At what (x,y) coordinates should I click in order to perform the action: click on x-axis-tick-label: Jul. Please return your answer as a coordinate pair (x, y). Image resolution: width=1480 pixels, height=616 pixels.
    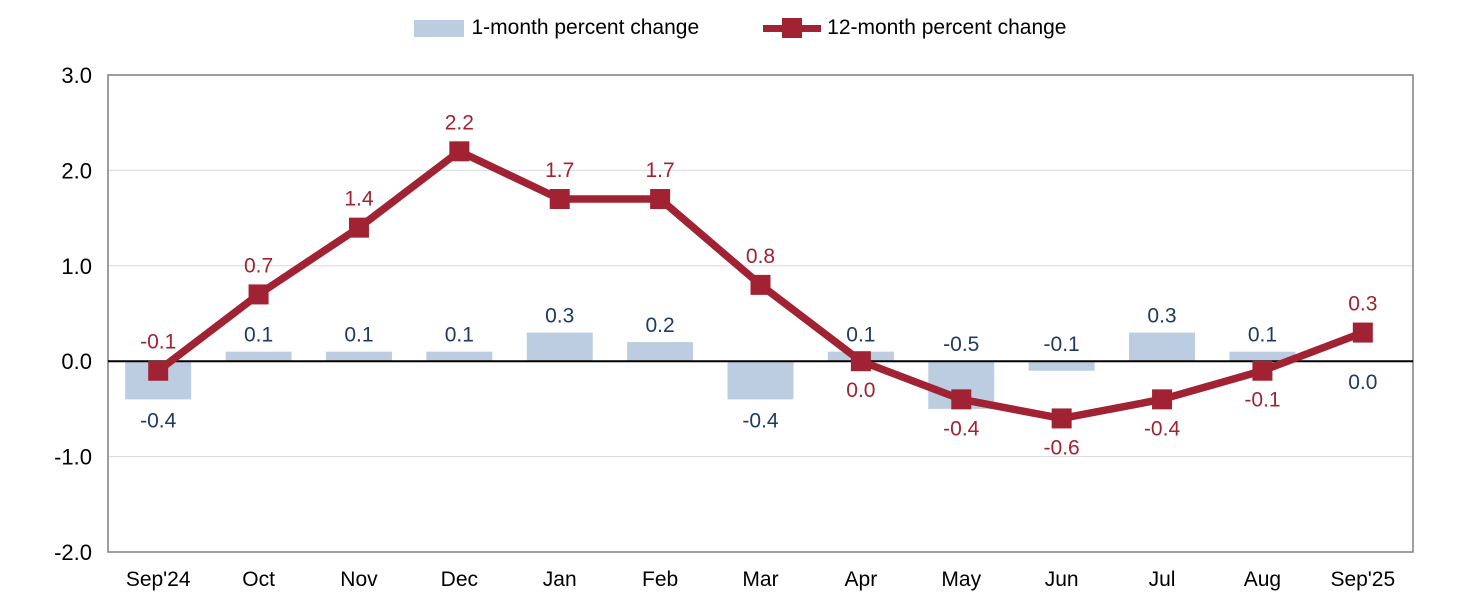
    Looking at the image, I should click on (1162, 579).